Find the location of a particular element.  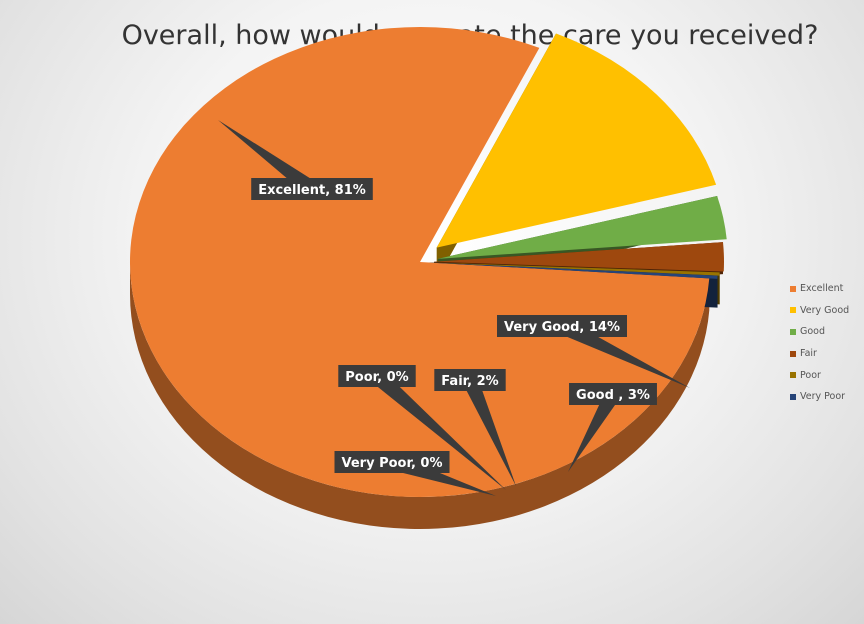

legend-item-very-good: Very Good is located at coordinates (819, 311).